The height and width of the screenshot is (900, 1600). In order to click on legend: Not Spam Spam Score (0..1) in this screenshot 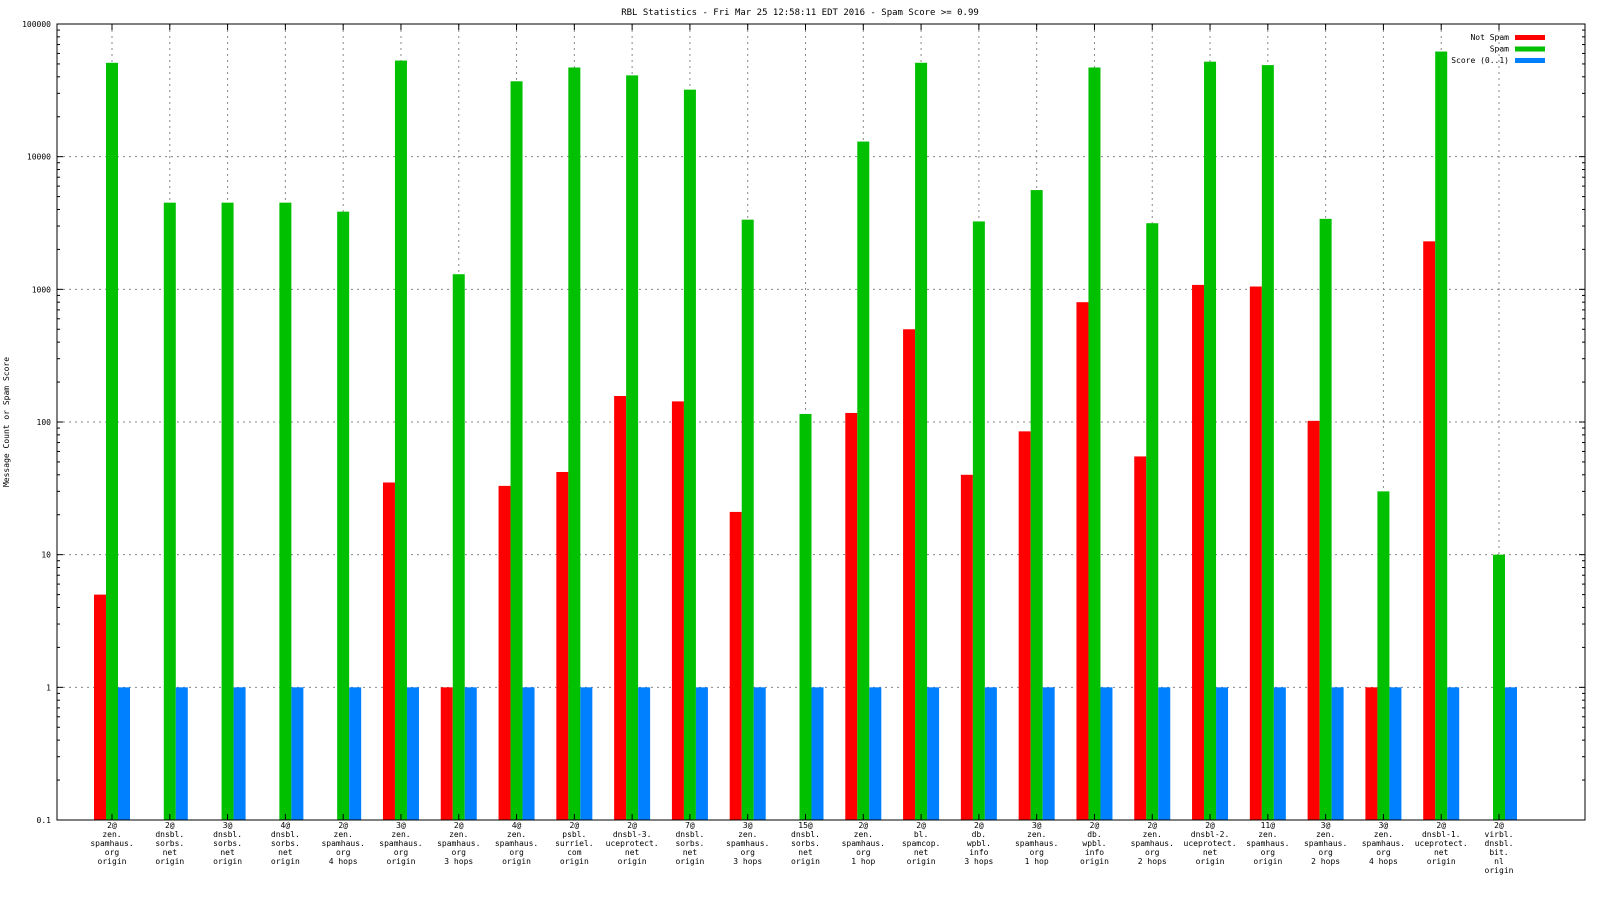, I will do `click(1498, 49)`.